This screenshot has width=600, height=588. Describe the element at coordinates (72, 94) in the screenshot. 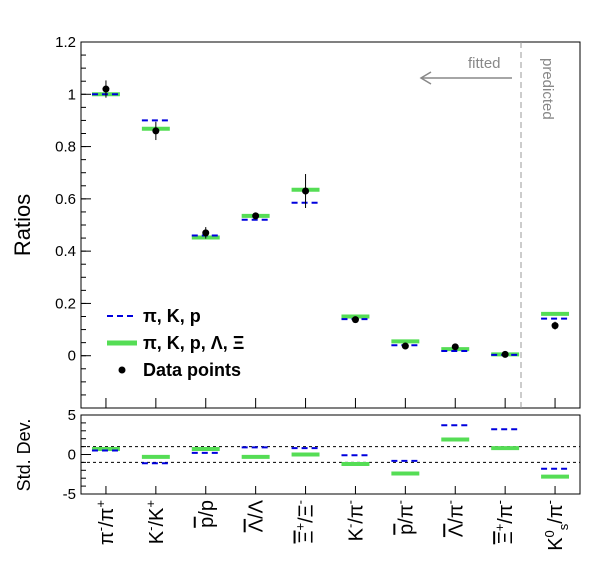

I see `top-y-tick-label: 1` at that location.